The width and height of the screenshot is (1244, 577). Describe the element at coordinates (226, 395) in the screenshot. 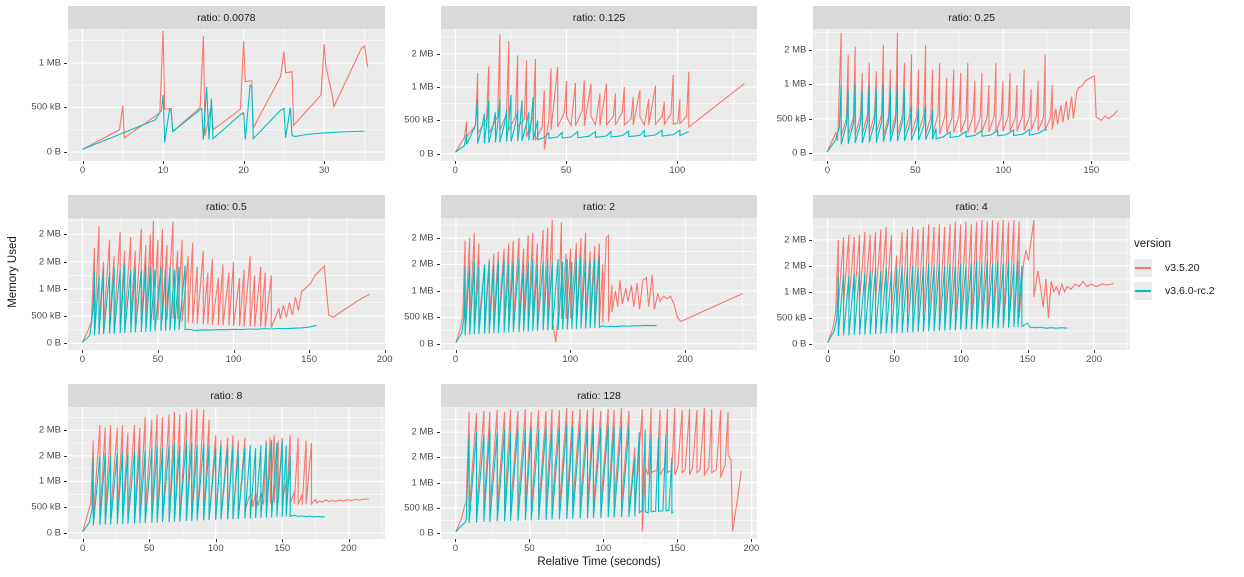

I see `facet-strip: ratio: 8` at that location.